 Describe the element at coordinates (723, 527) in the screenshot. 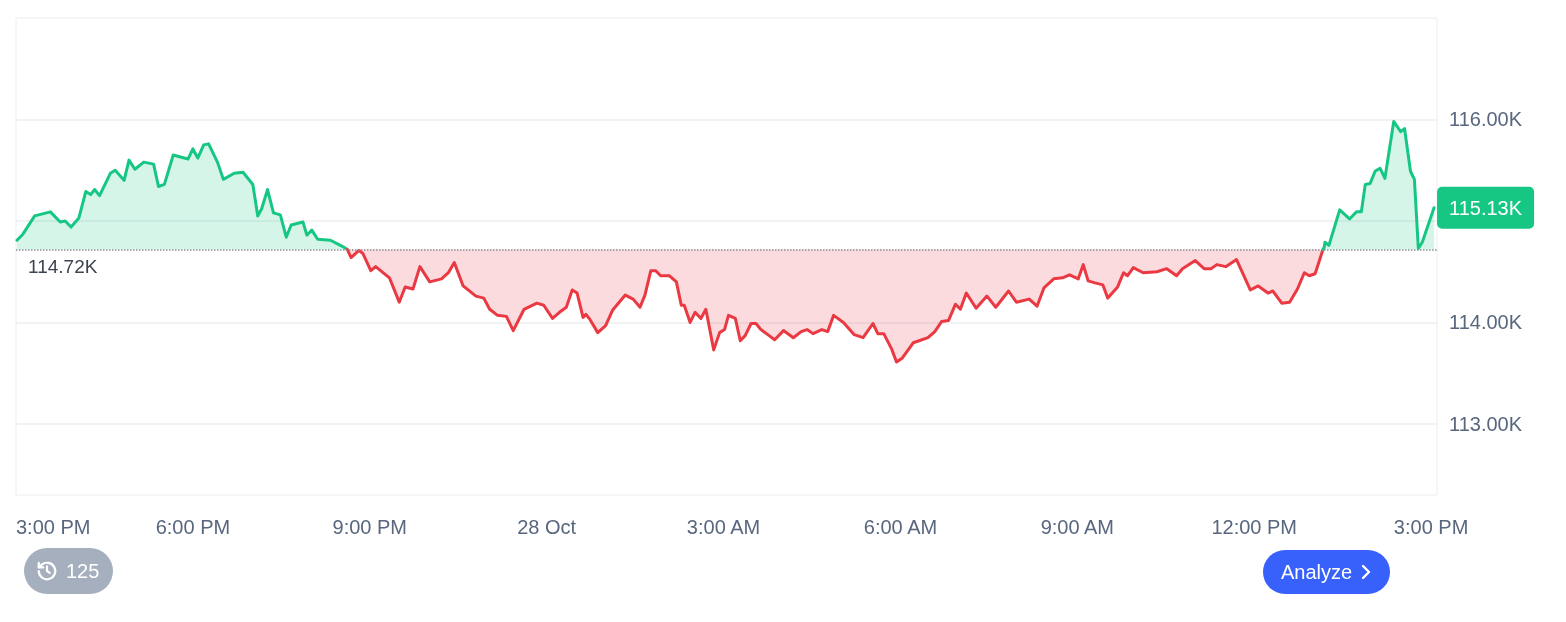

I see `x-tick-label: 3:00 AM` at that location.